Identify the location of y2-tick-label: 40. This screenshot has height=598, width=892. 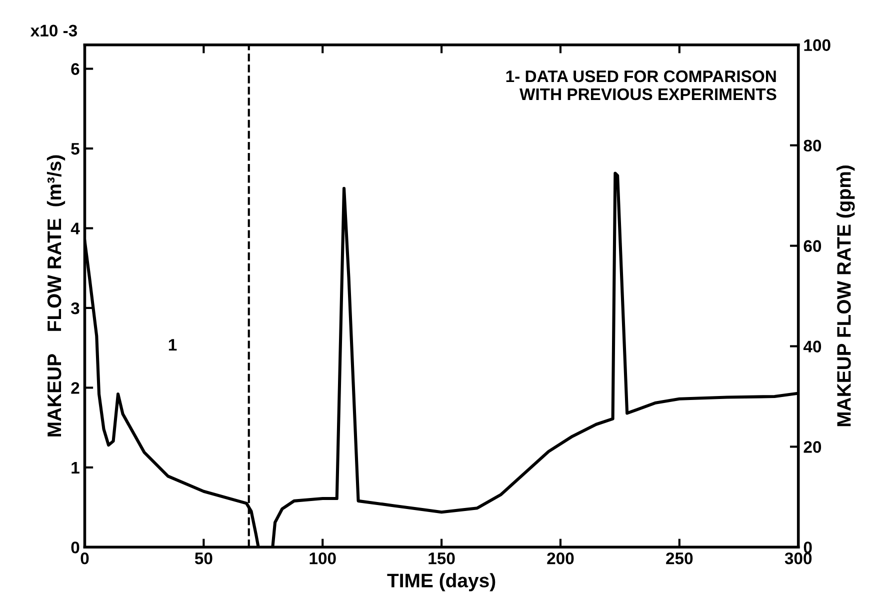
(812, 346).